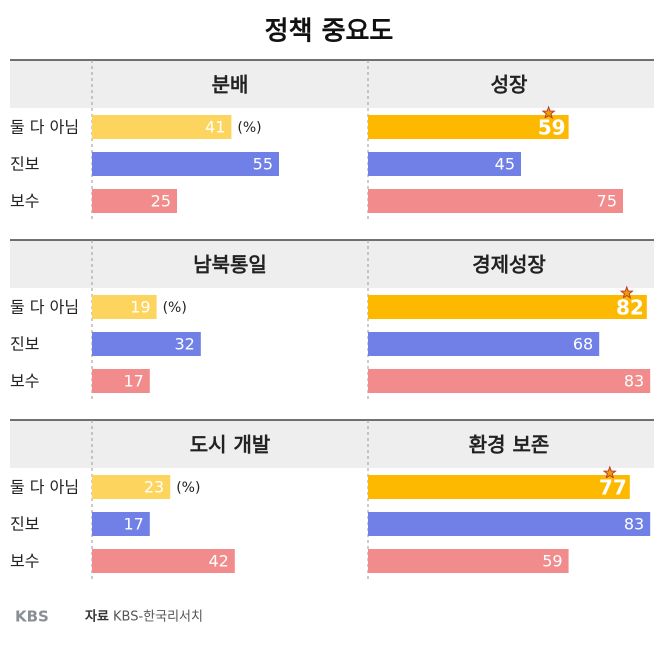  What do you see at coordinates (218, 561) in the screenshot?
I see `value-label: 42` at bounding box center [218, 561].